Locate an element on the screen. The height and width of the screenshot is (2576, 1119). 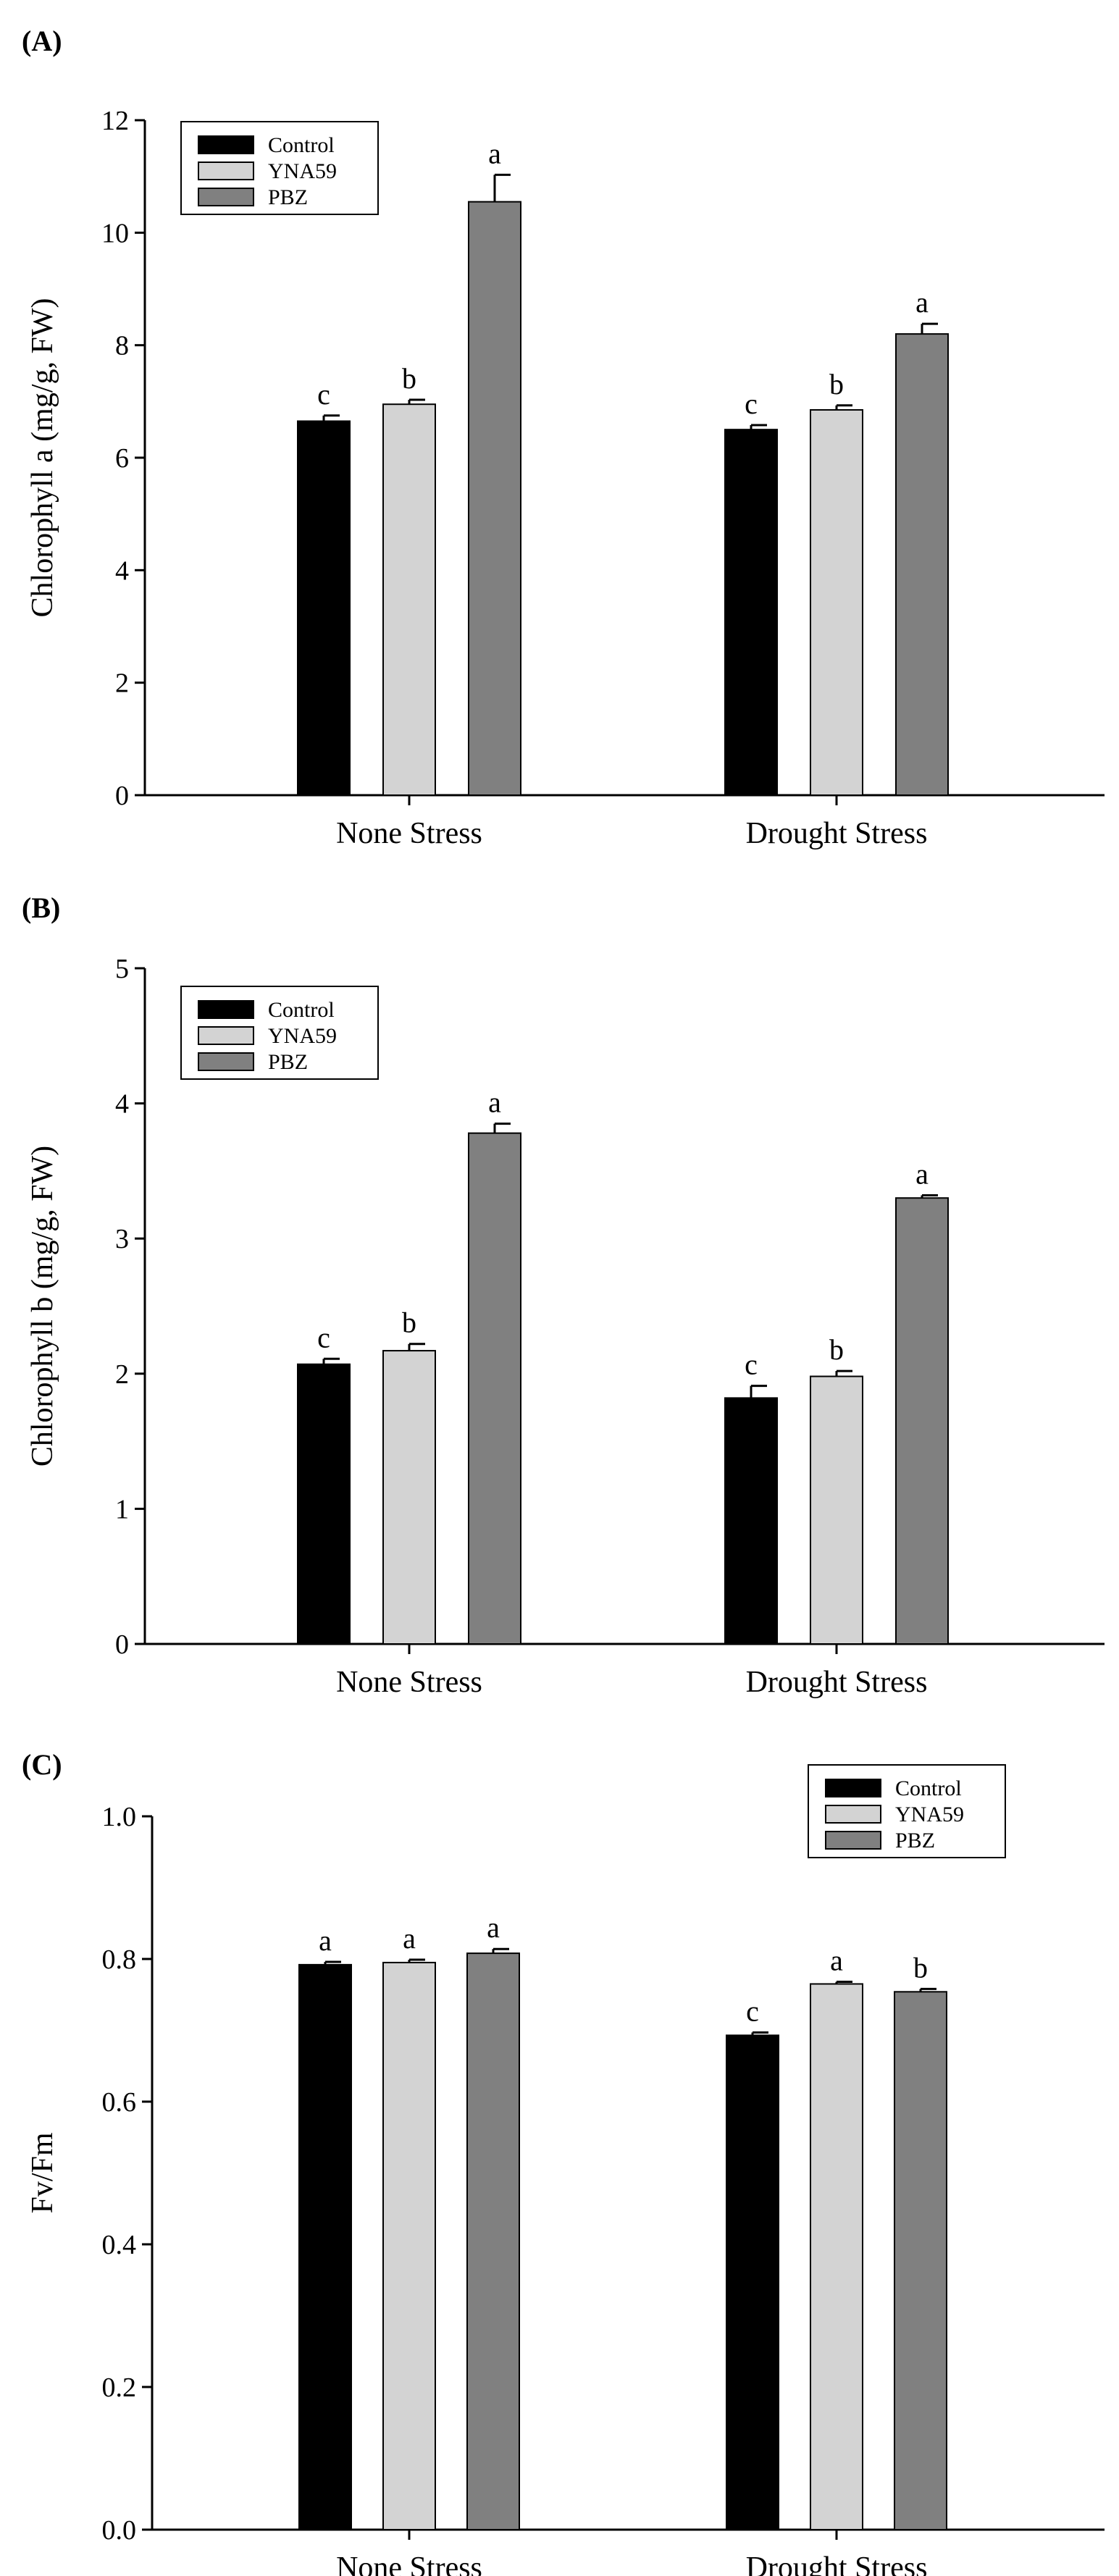
panel-label: (B) is located at coordinates (41, 907).